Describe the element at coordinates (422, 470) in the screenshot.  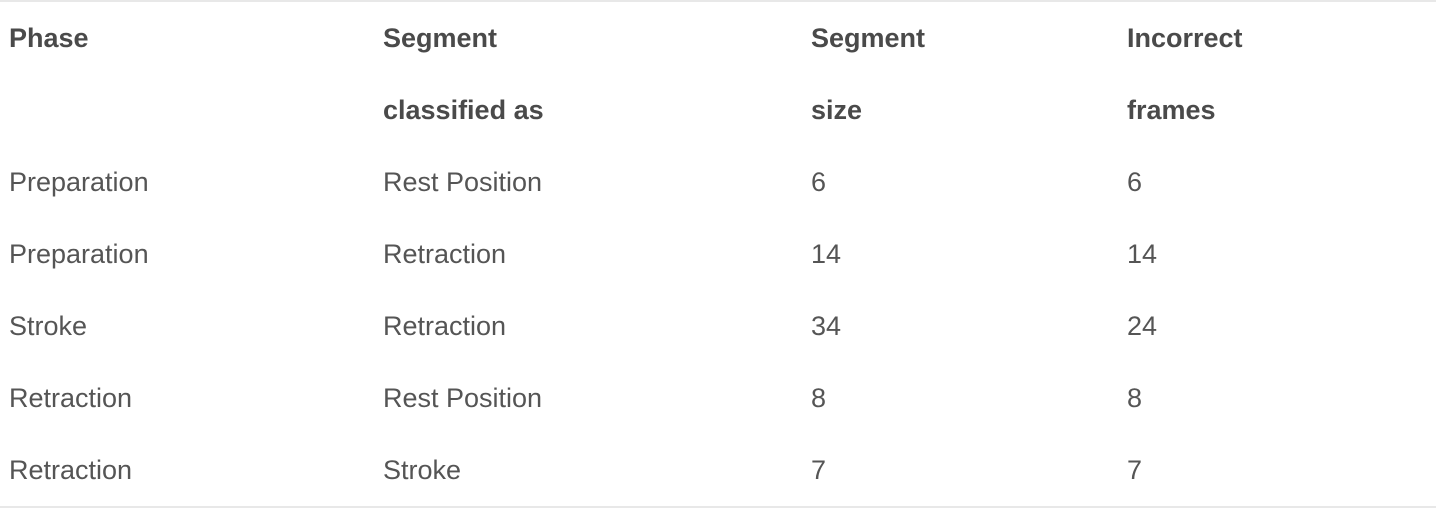
I see `cell-classified-as: Stroke` at that location.